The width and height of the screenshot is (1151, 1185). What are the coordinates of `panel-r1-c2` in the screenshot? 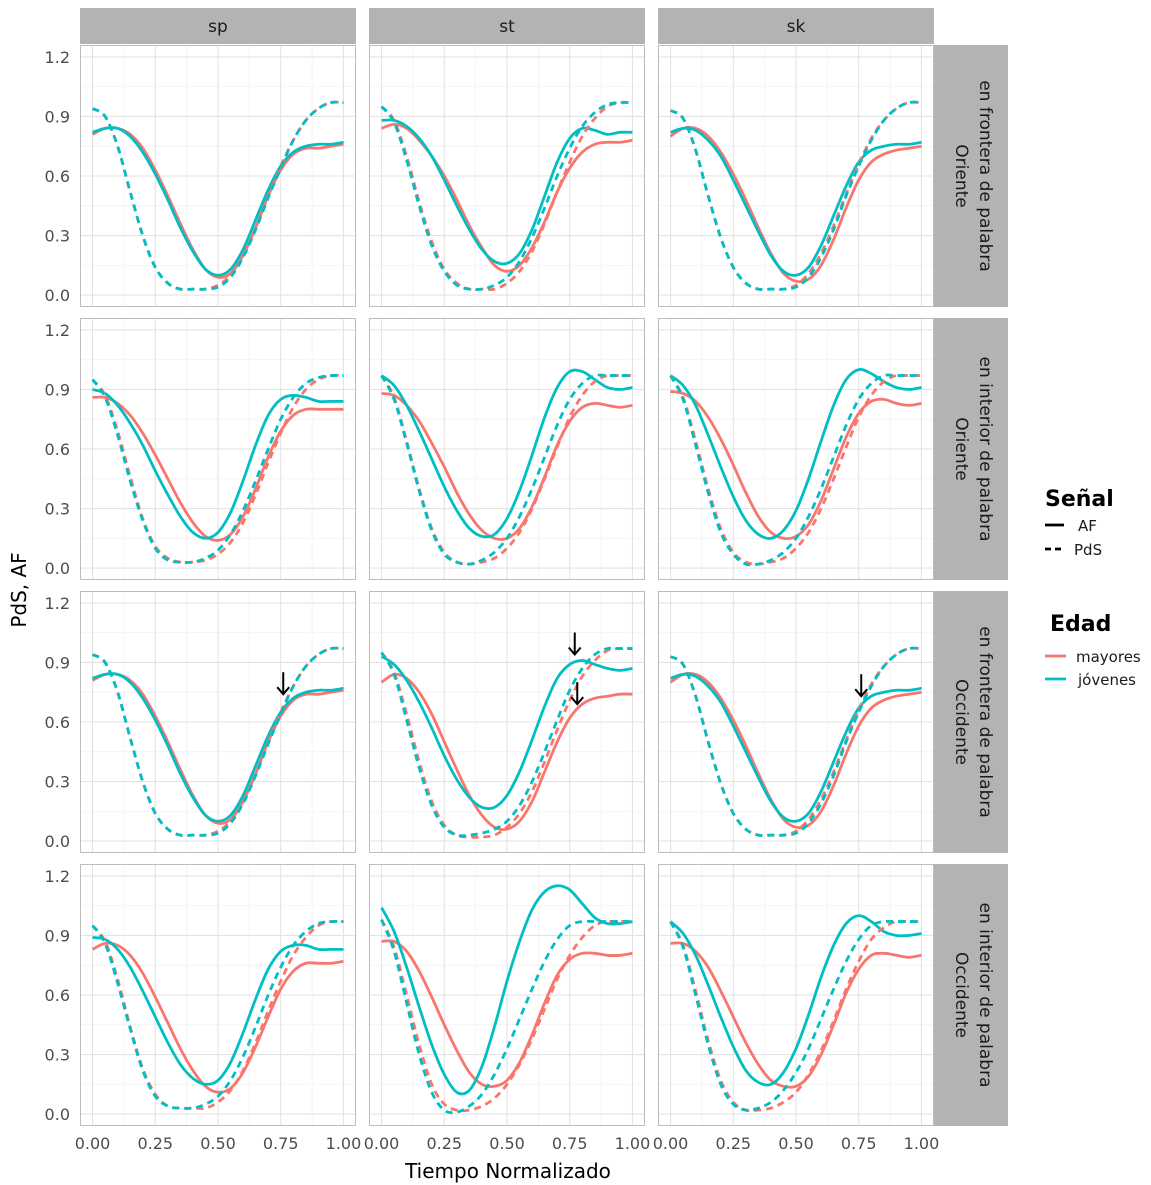 It's located at (796, 449).